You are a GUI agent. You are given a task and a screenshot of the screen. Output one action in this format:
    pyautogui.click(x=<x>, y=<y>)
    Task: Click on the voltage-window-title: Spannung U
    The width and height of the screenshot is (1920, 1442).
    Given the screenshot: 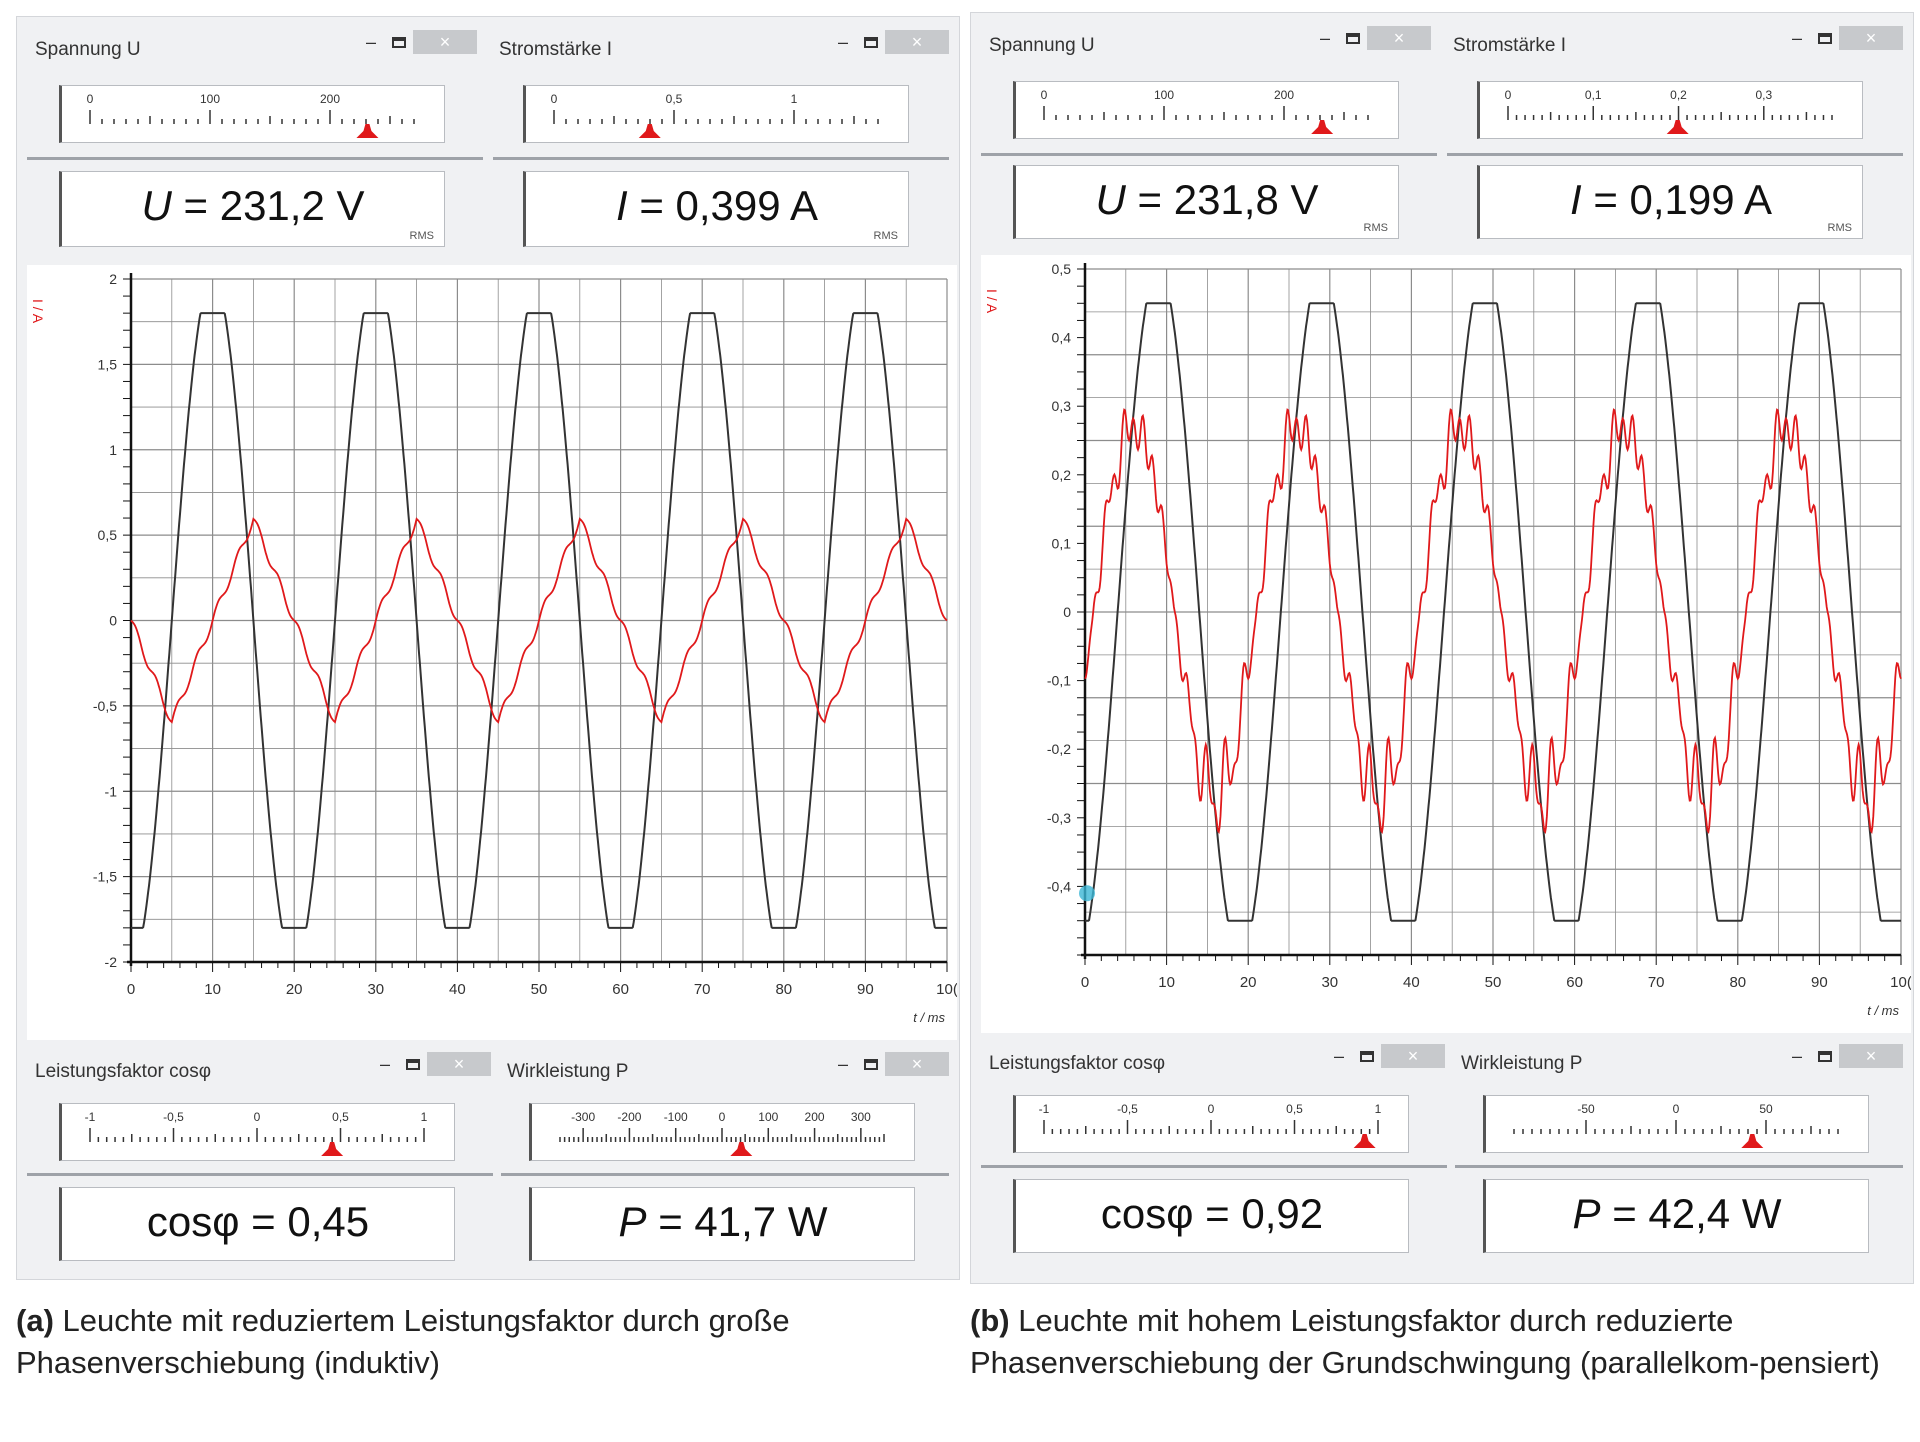 What is the action you would take?
    pyautogui.click(x=1042, y=45)
    